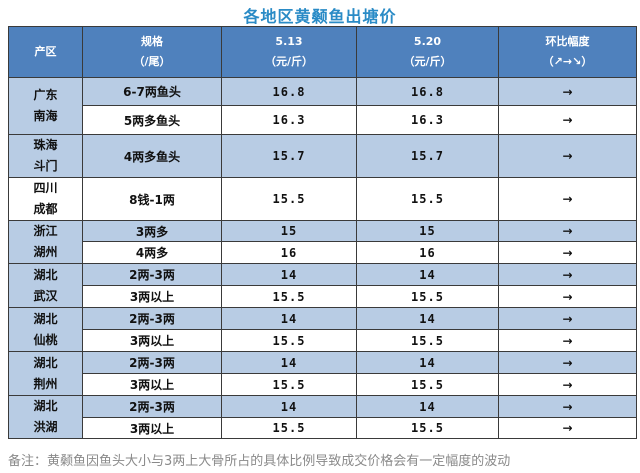 This screenshot has width=640, height=473. Describe the element at coordinates (567, 52) in the screenshot. I see `header-change: 环比幅度 （↗→↘）` at that location.